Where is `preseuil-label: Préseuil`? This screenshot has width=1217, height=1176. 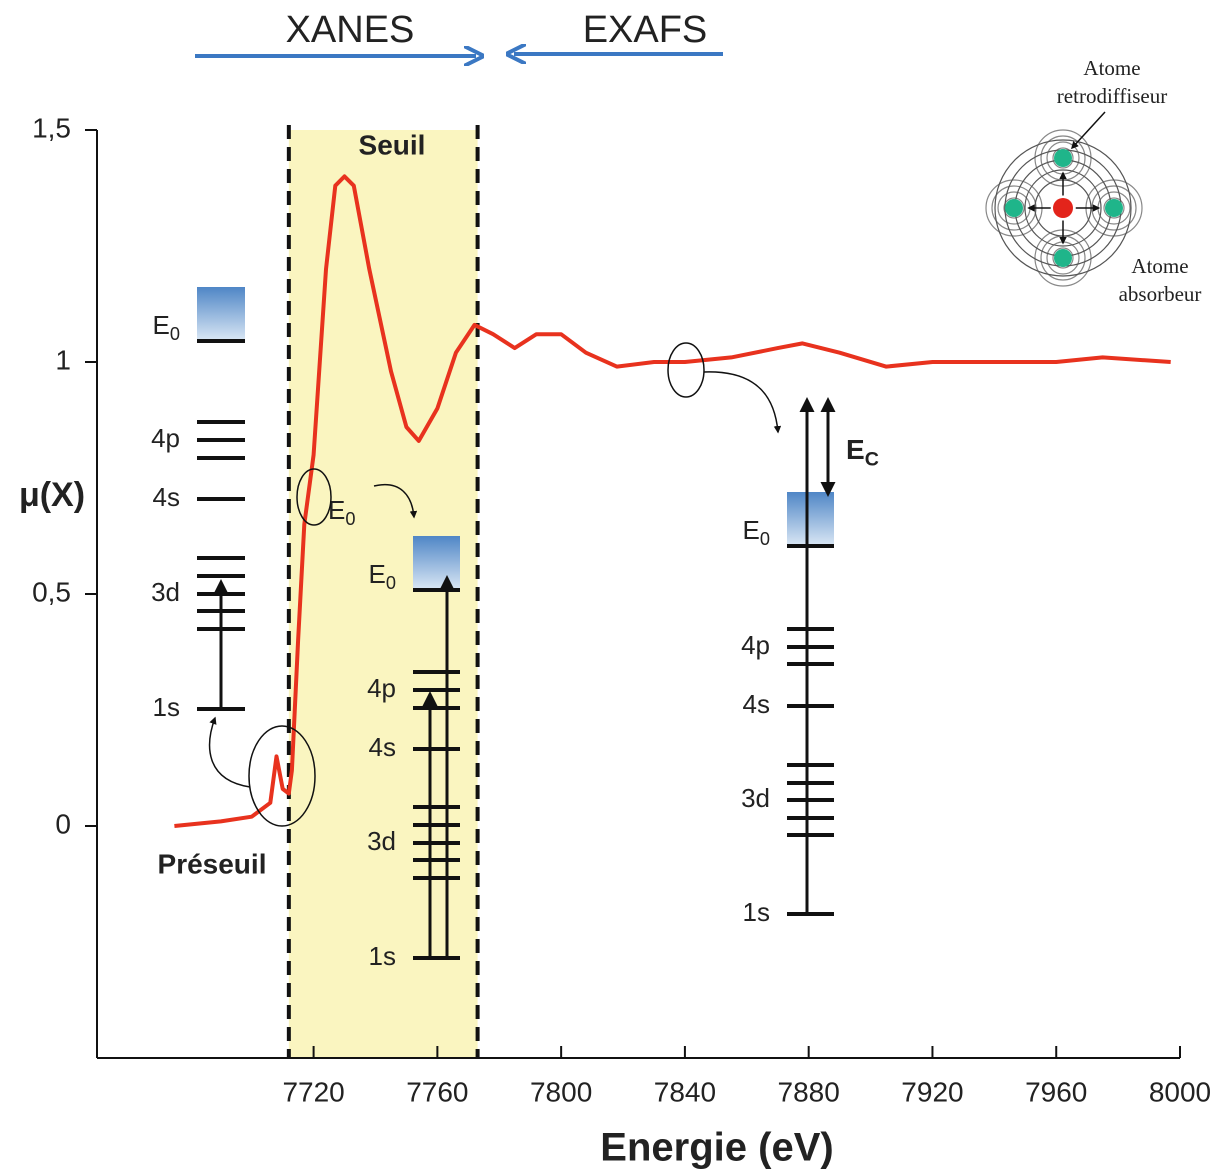
preseuil-label: Préseuil is located at coordinates (212, 863).